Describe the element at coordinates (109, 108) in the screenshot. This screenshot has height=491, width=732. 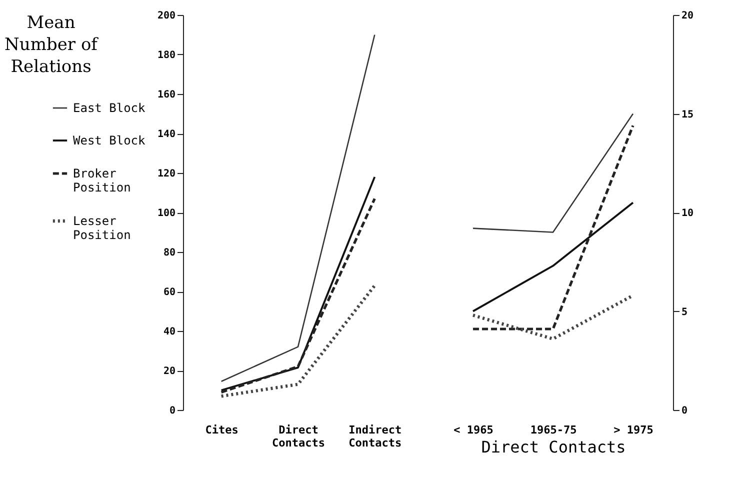
I see `legend-label: East Block` at that location.